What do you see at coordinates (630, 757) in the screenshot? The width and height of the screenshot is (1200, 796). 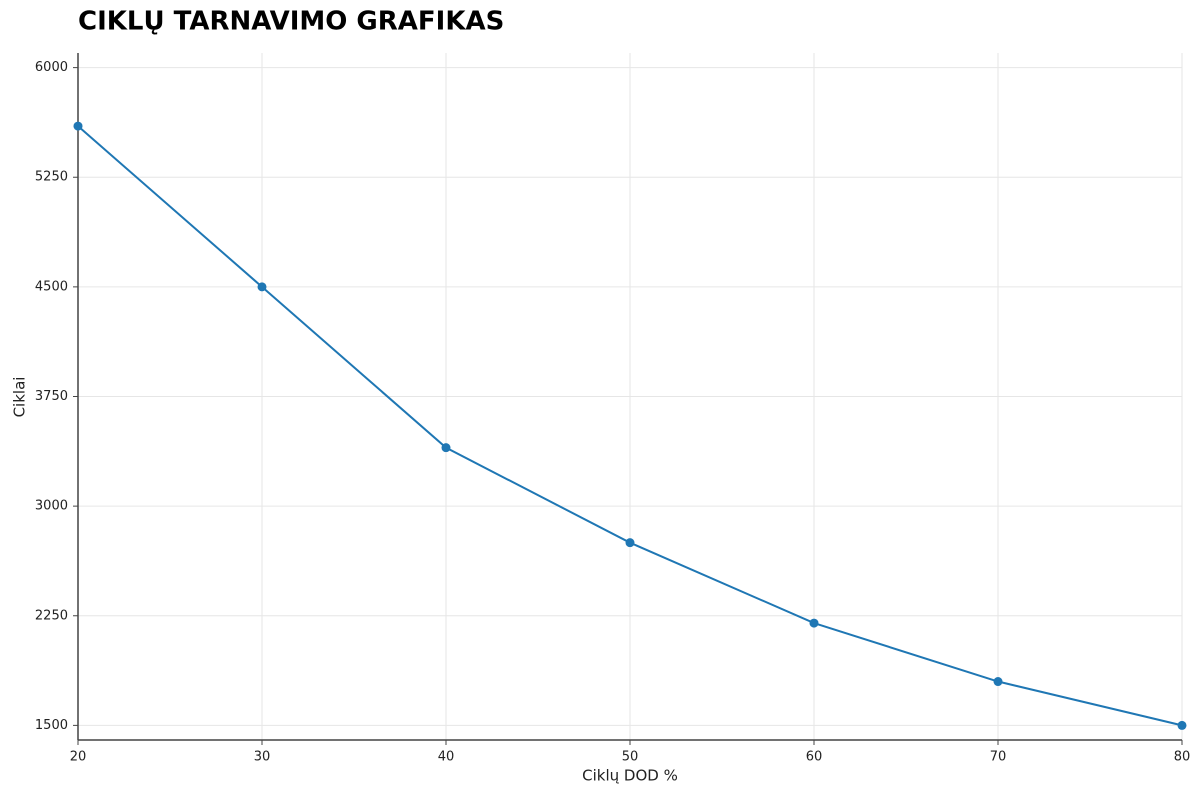 I see `x-tick-label: 50` at bounding box center [630, 757].